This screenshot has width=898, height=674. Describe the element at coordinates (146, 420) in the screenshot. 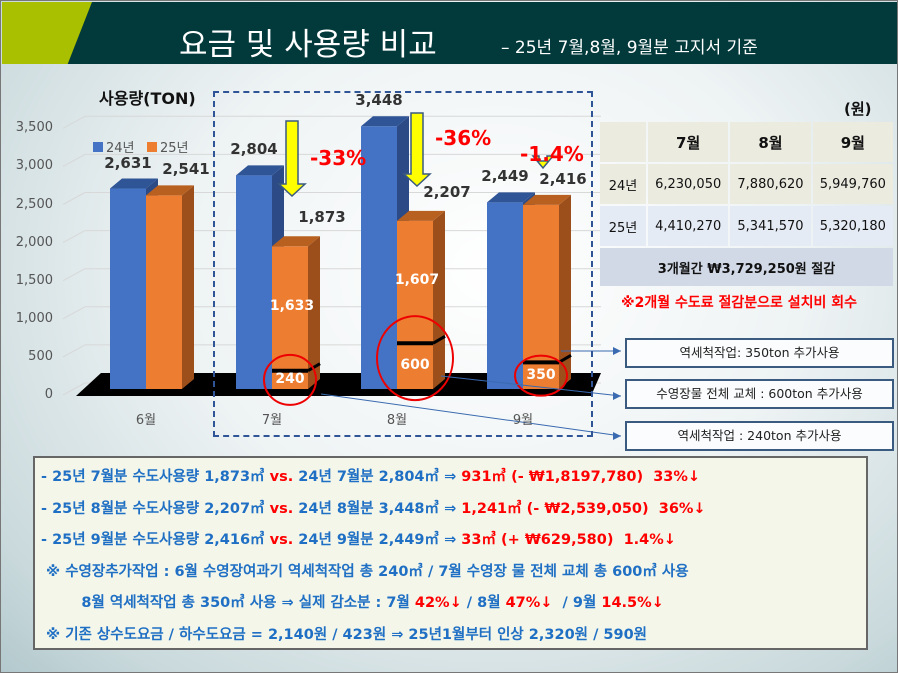

I see `x-tick-label: 6월` at that location.